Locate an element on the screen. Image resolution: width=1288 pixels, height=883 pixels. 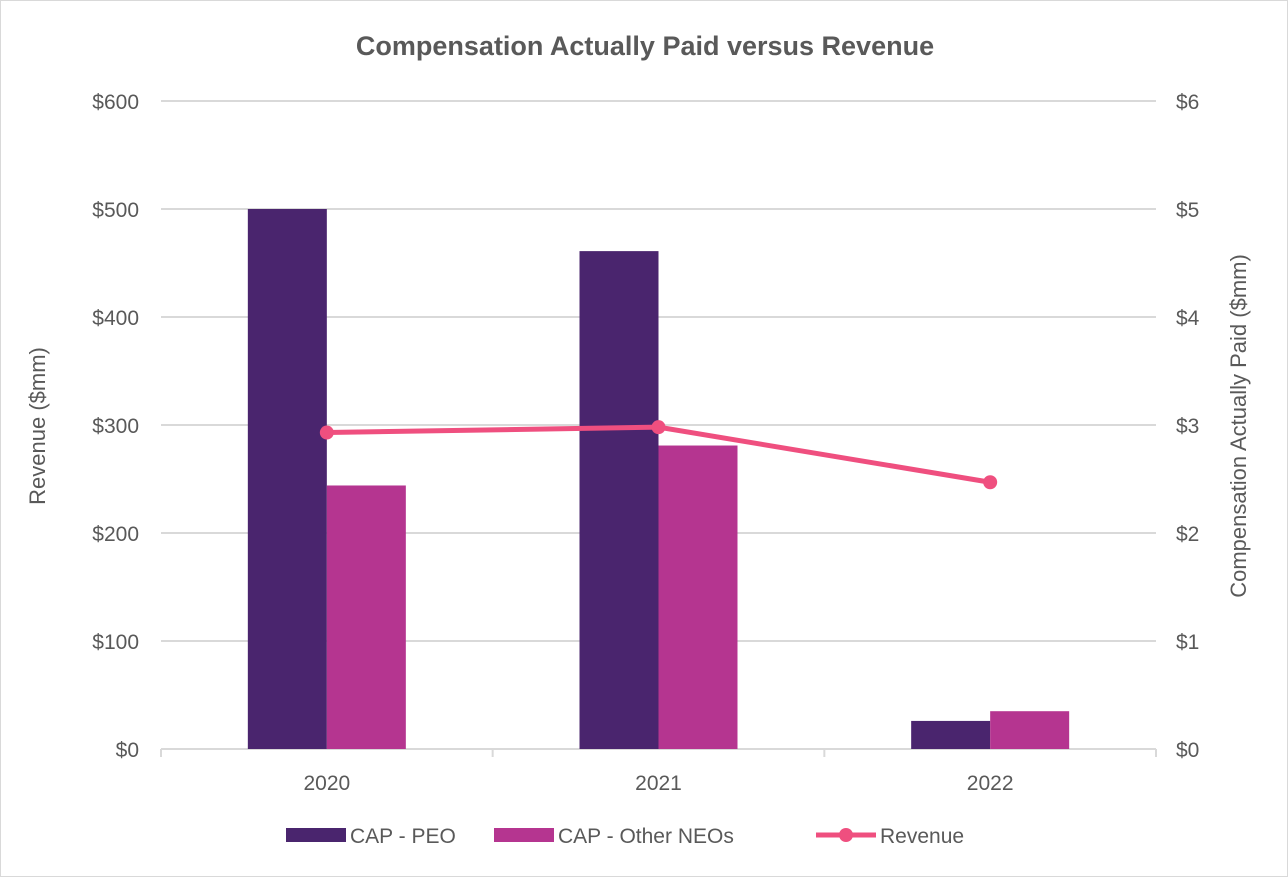
legend-label: CAP - PEO is located at coordinates (403, 836).